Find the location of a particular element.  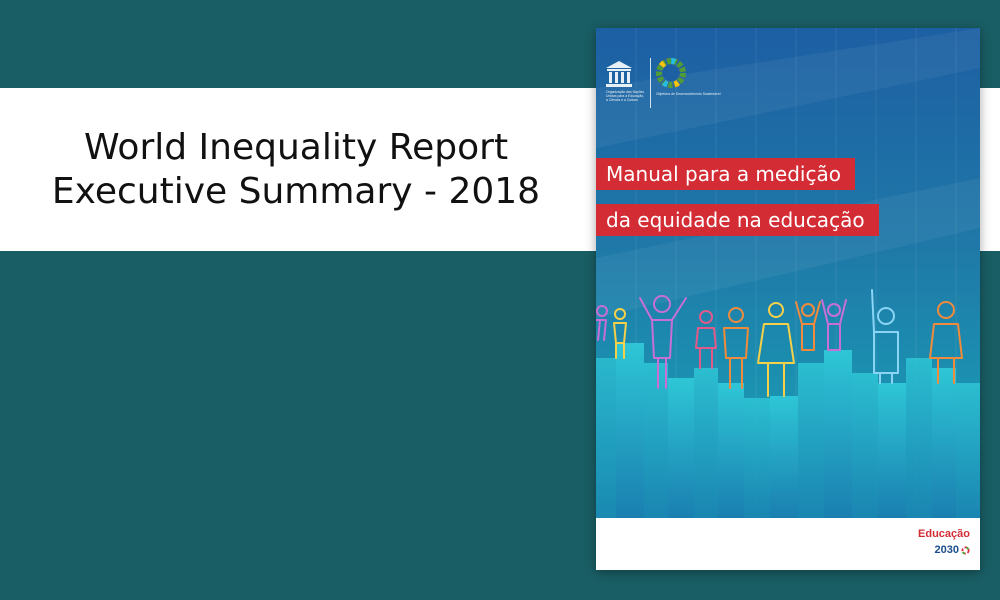

page-title-line-1: World Inequality Report is located at coordinates (296, 147).